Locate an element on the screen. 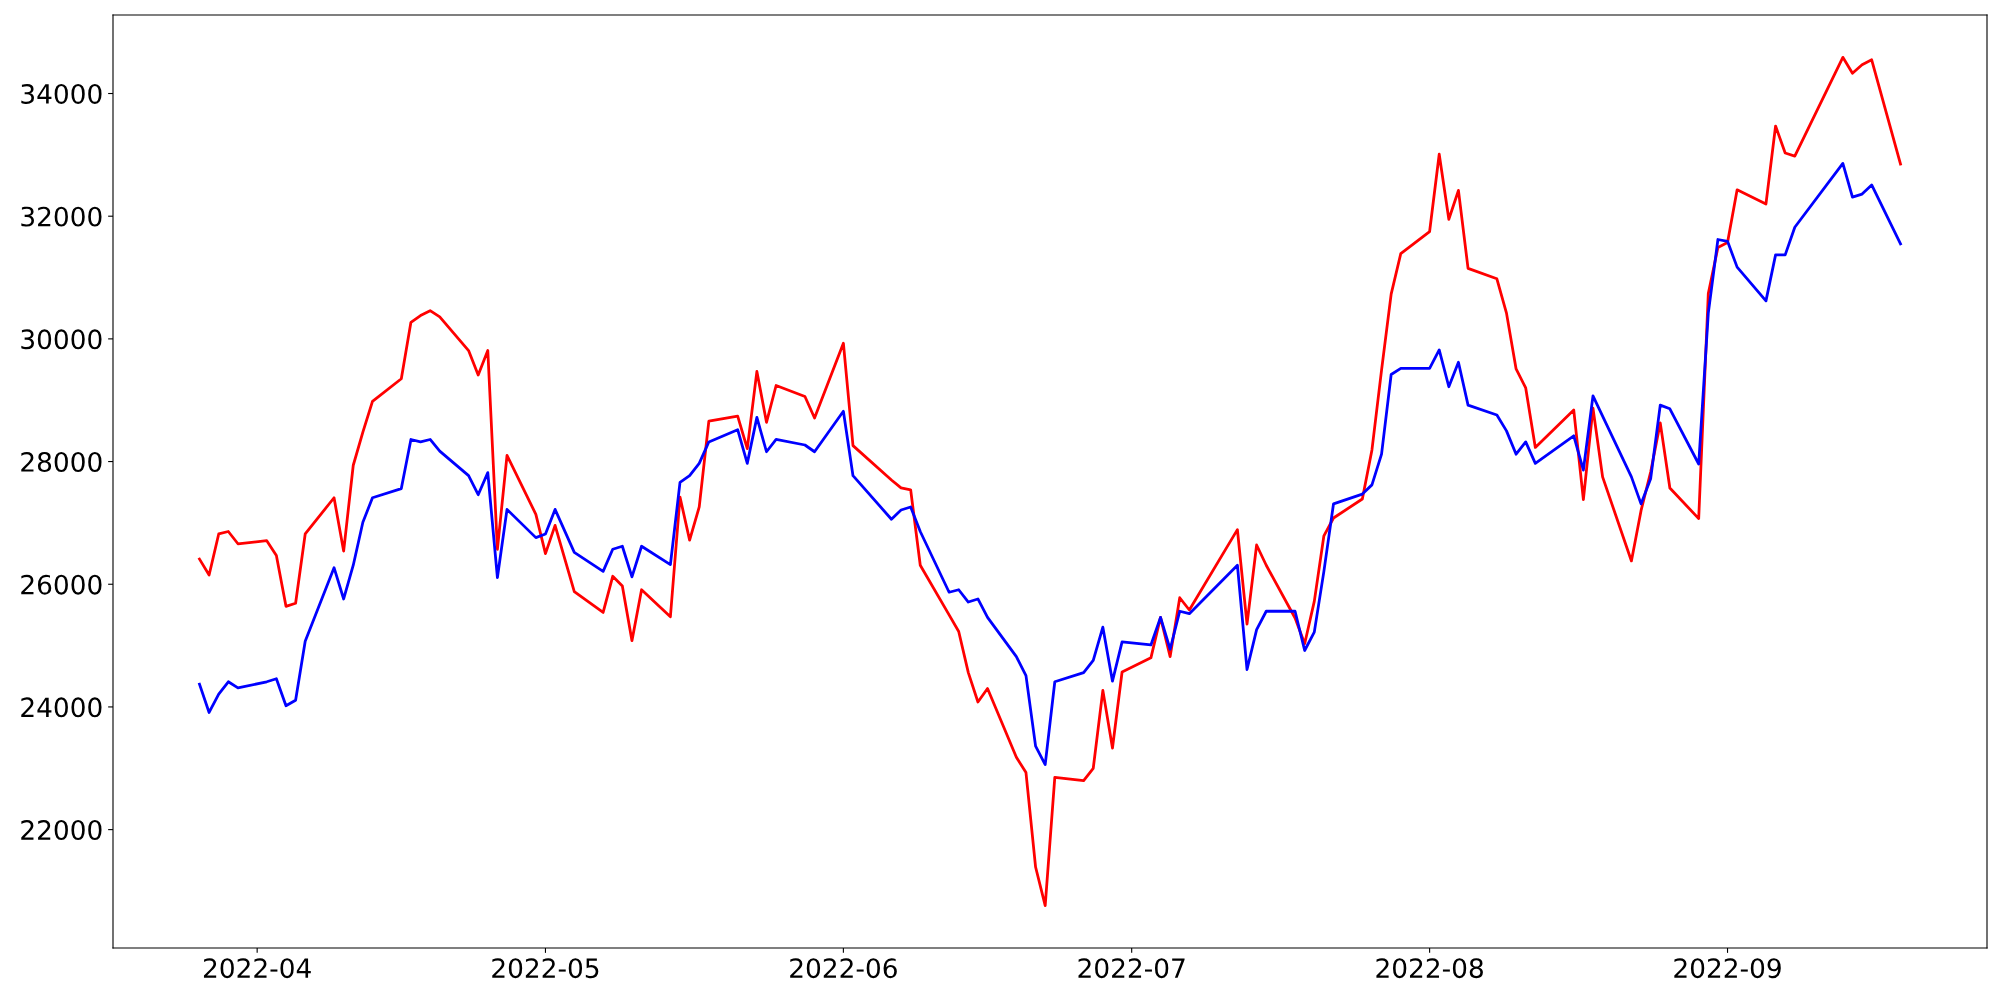 This screenshot has width=2000, height=1000. x-tick-label: 2022-08 is located at coordinates (1429, 968).